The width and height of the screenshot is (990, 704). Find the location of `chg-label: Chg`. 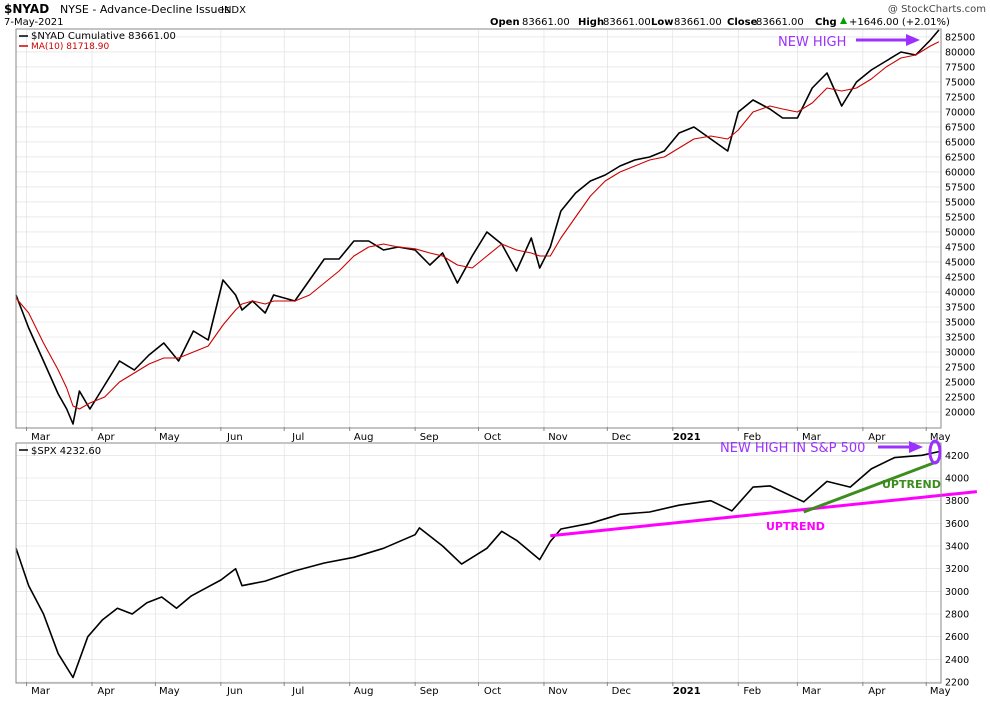

chg-label: Chg is located at coordinates (826, 22).